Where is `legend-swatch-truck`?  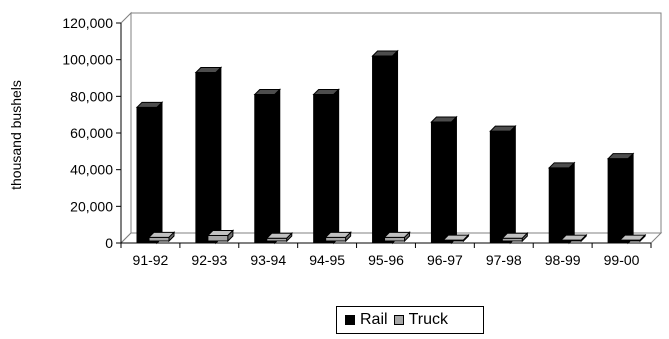
legend-swatch-truck is located at coordinates (398, 320).